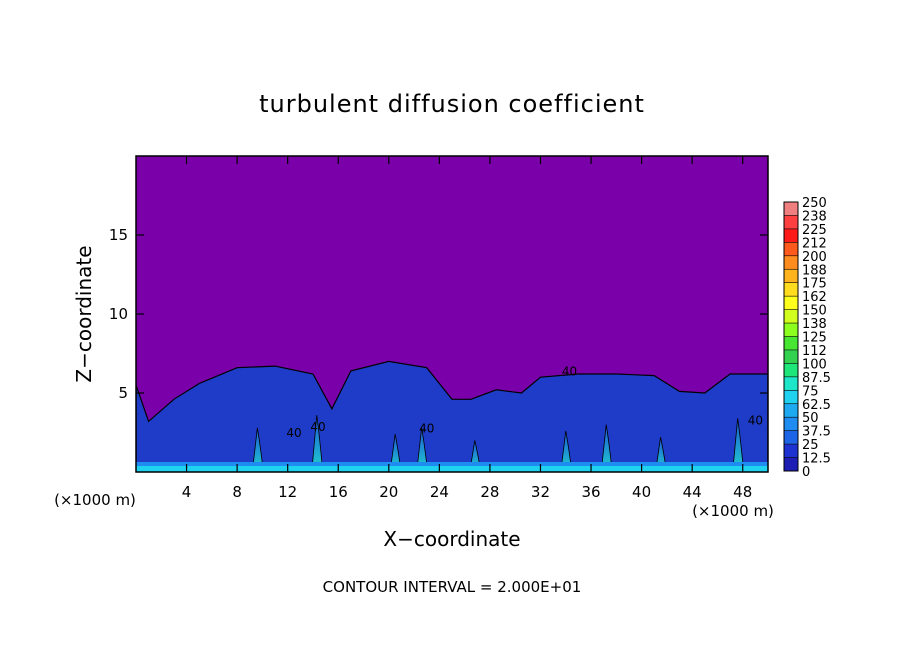 This screenshot has width=904, height=654. Describe the element at coordinates (810, 418) in the screenshot. I see `colorbar-label: 50` at that location.